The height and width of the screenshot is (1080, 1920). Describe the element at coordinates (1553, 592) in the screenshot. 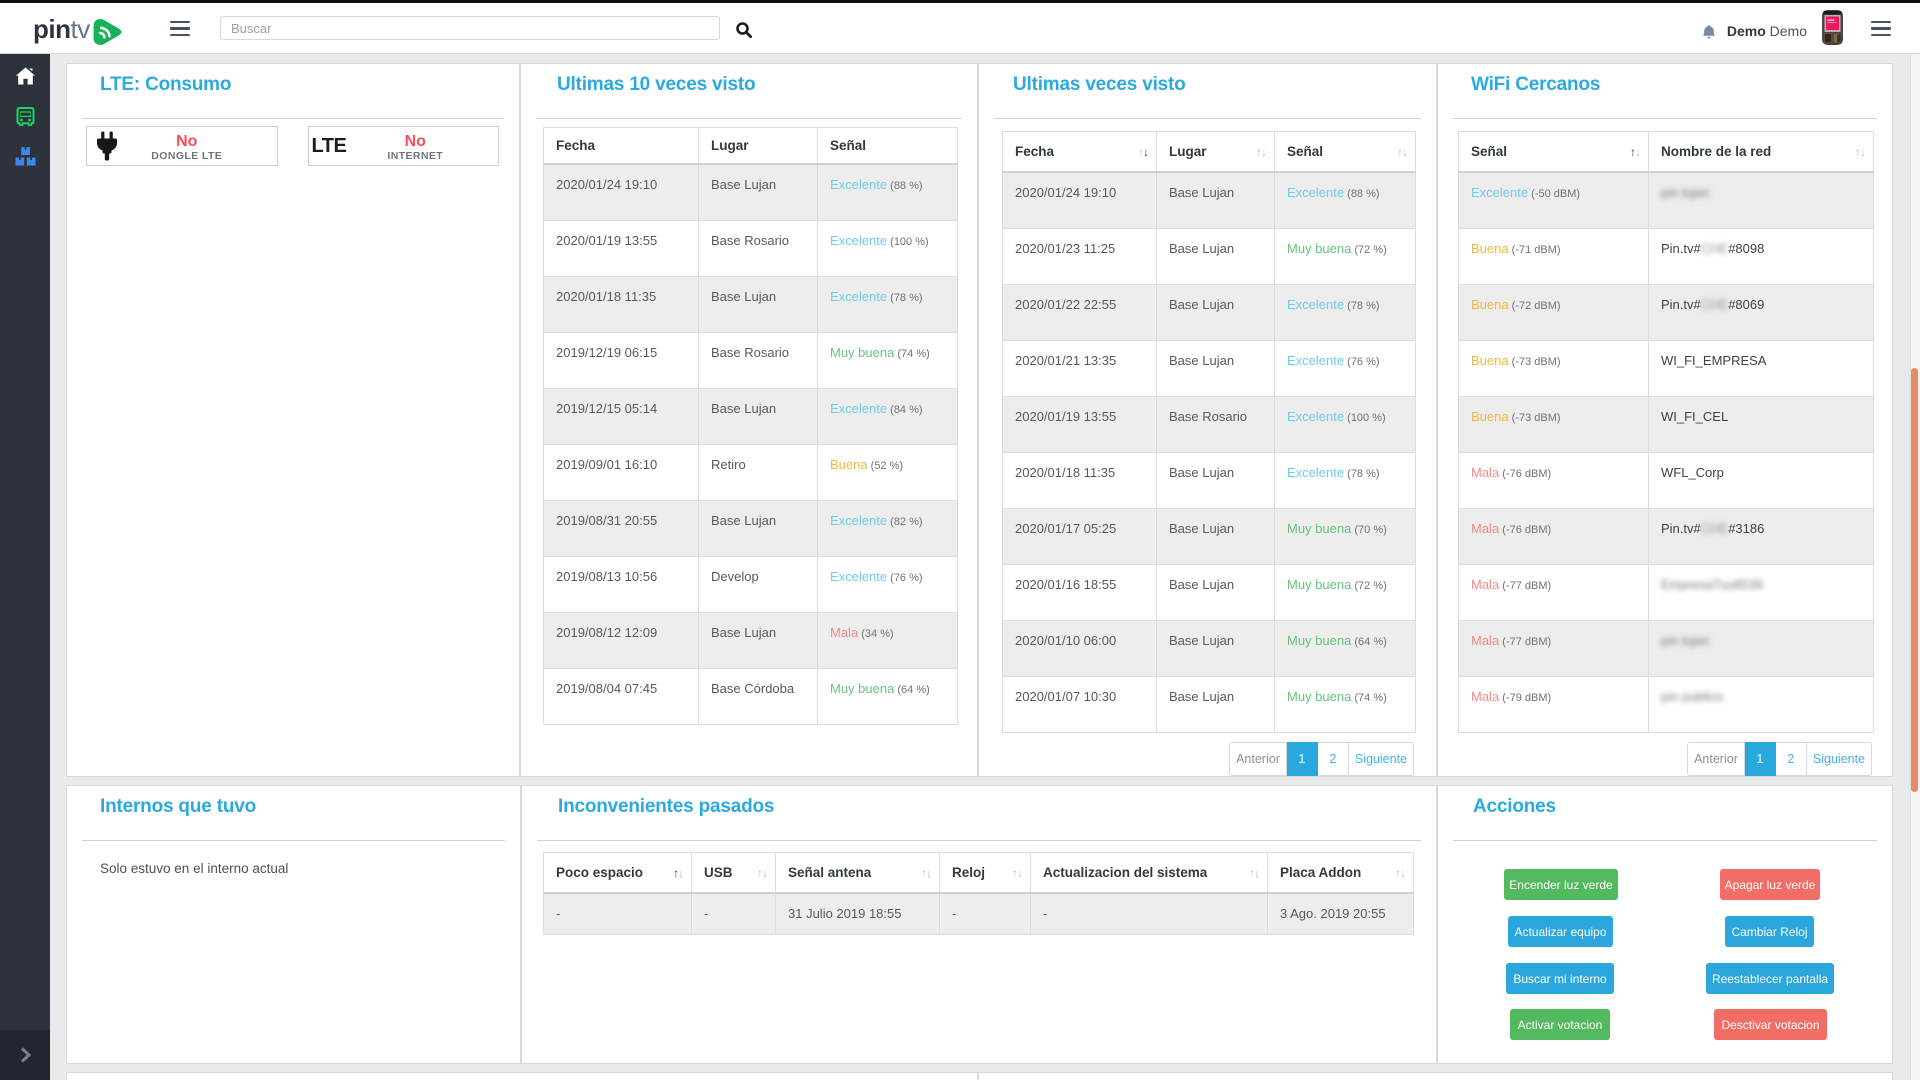

I see `signal-cell: Mala (-77 dBM)` at that location.